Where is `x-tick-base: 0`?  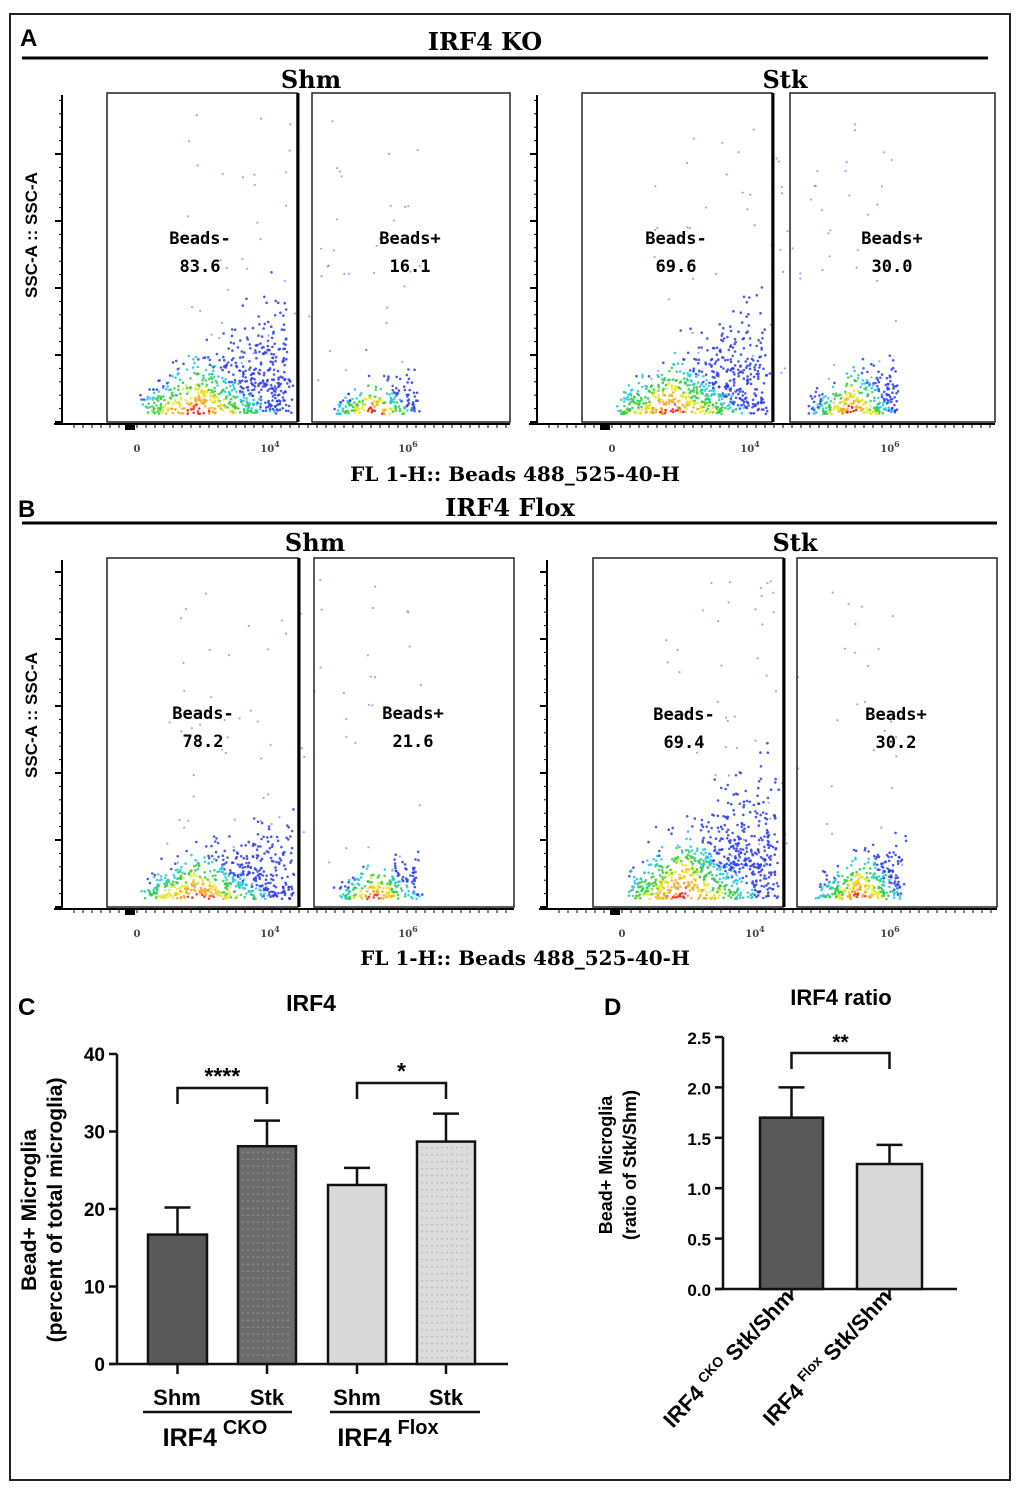 x-tick-base: 0 is located at coordinates (622, 934).